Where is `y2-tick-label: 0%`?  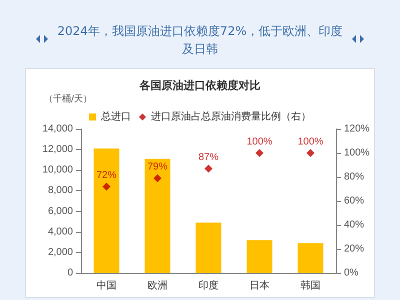
y2-tick-label: 0% is located at coordinates (351, 273).